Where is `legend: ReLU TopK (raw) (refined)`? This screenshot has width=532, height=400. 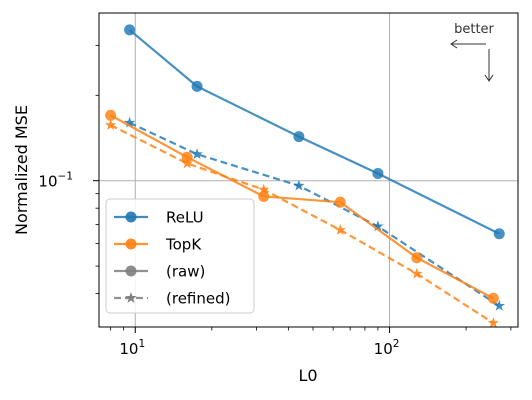
legend: ReLU TopK (raw) (refined) is located at coordinates (180, 256).